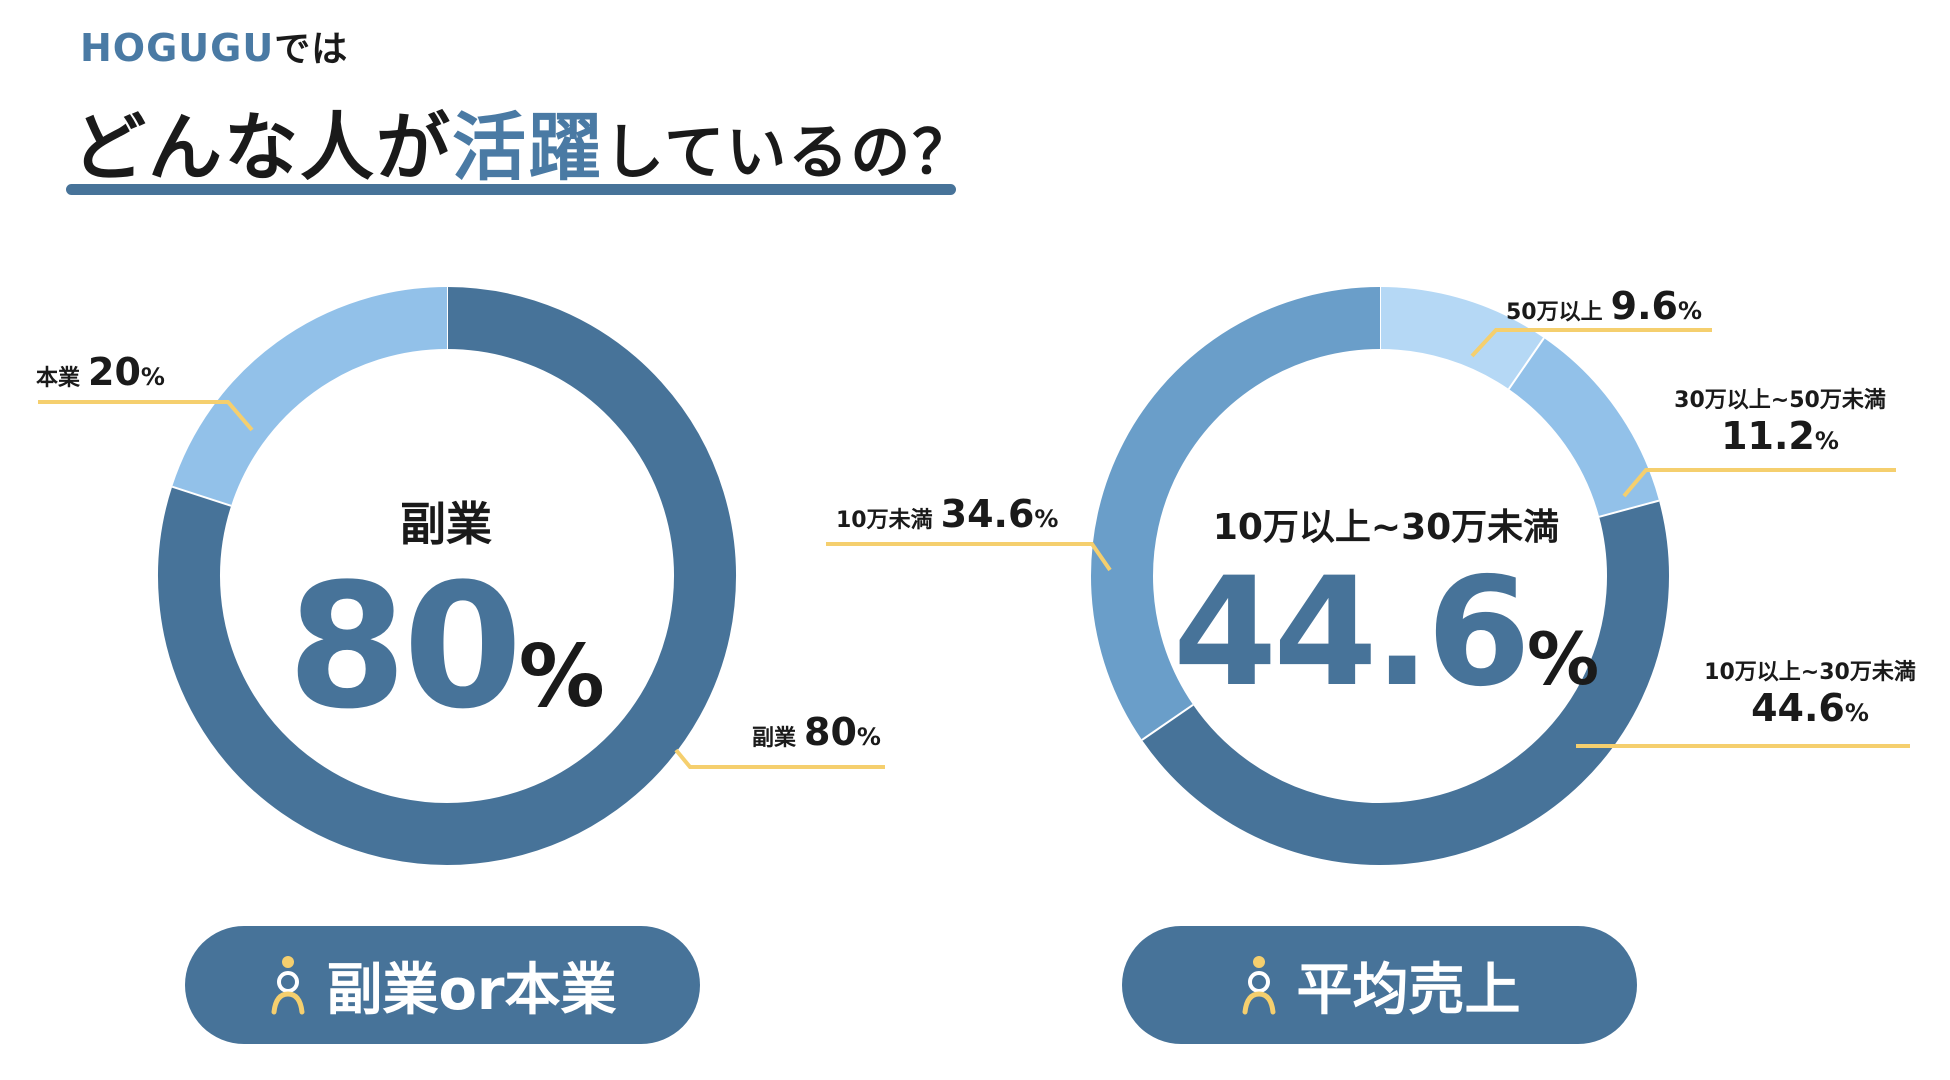  I want to click on brand-line: HOGUGUでは, so click(214, 46).